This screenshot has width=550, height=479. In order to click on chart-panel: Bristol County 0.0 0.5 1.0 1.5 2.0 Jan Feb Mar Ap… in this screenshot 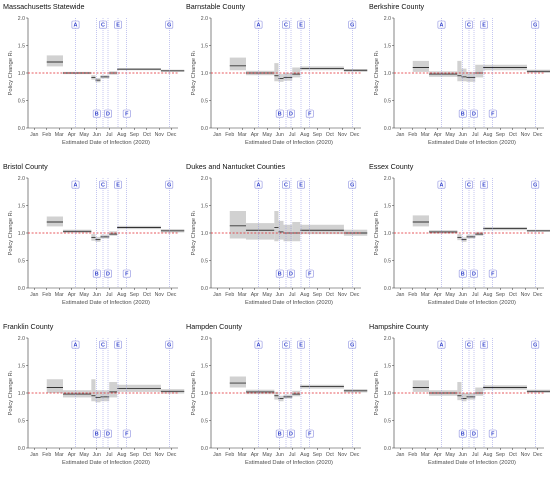, I will do `click(92, 239)`.